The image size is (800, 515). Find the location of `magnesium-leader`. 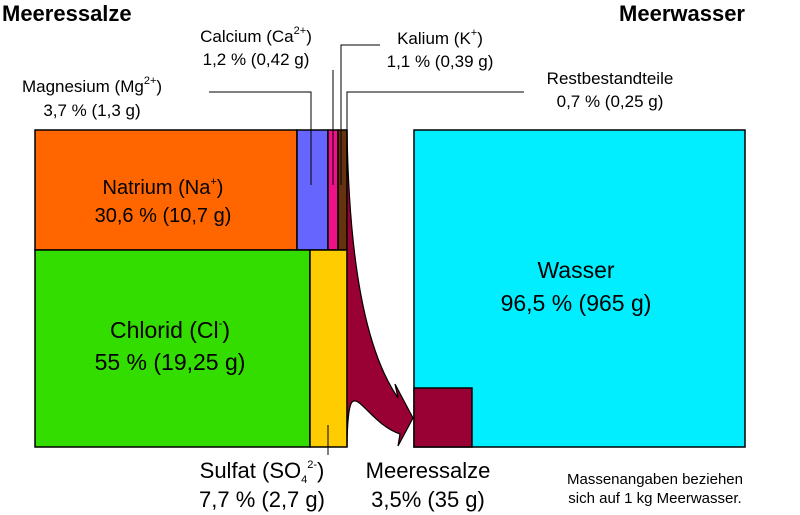

magnesium-leader is located at coordinates (260, 138).